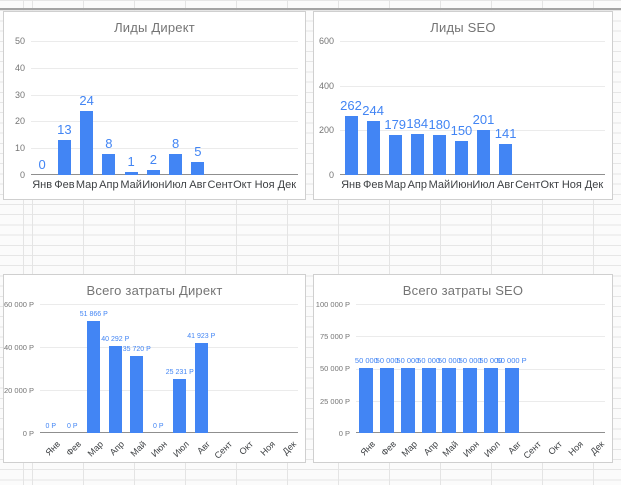 This screenshot has width=621, height=485. Describe the element at coordinates (326, 41) in the screenshot. I see `y-tick-label: 600` at that location.